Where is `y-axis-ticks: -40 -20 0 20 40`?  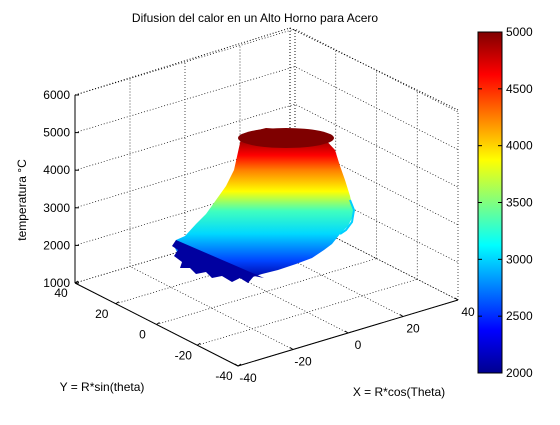 y-axis-ticks: -40 -20 0 20 40 is located at coordinates (148, 331).